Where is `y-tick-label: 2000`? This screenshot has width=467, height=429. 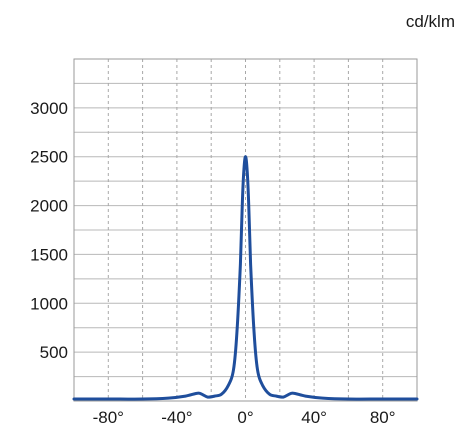
y-tick-label: 2000 is located at coordinates (49, 206).